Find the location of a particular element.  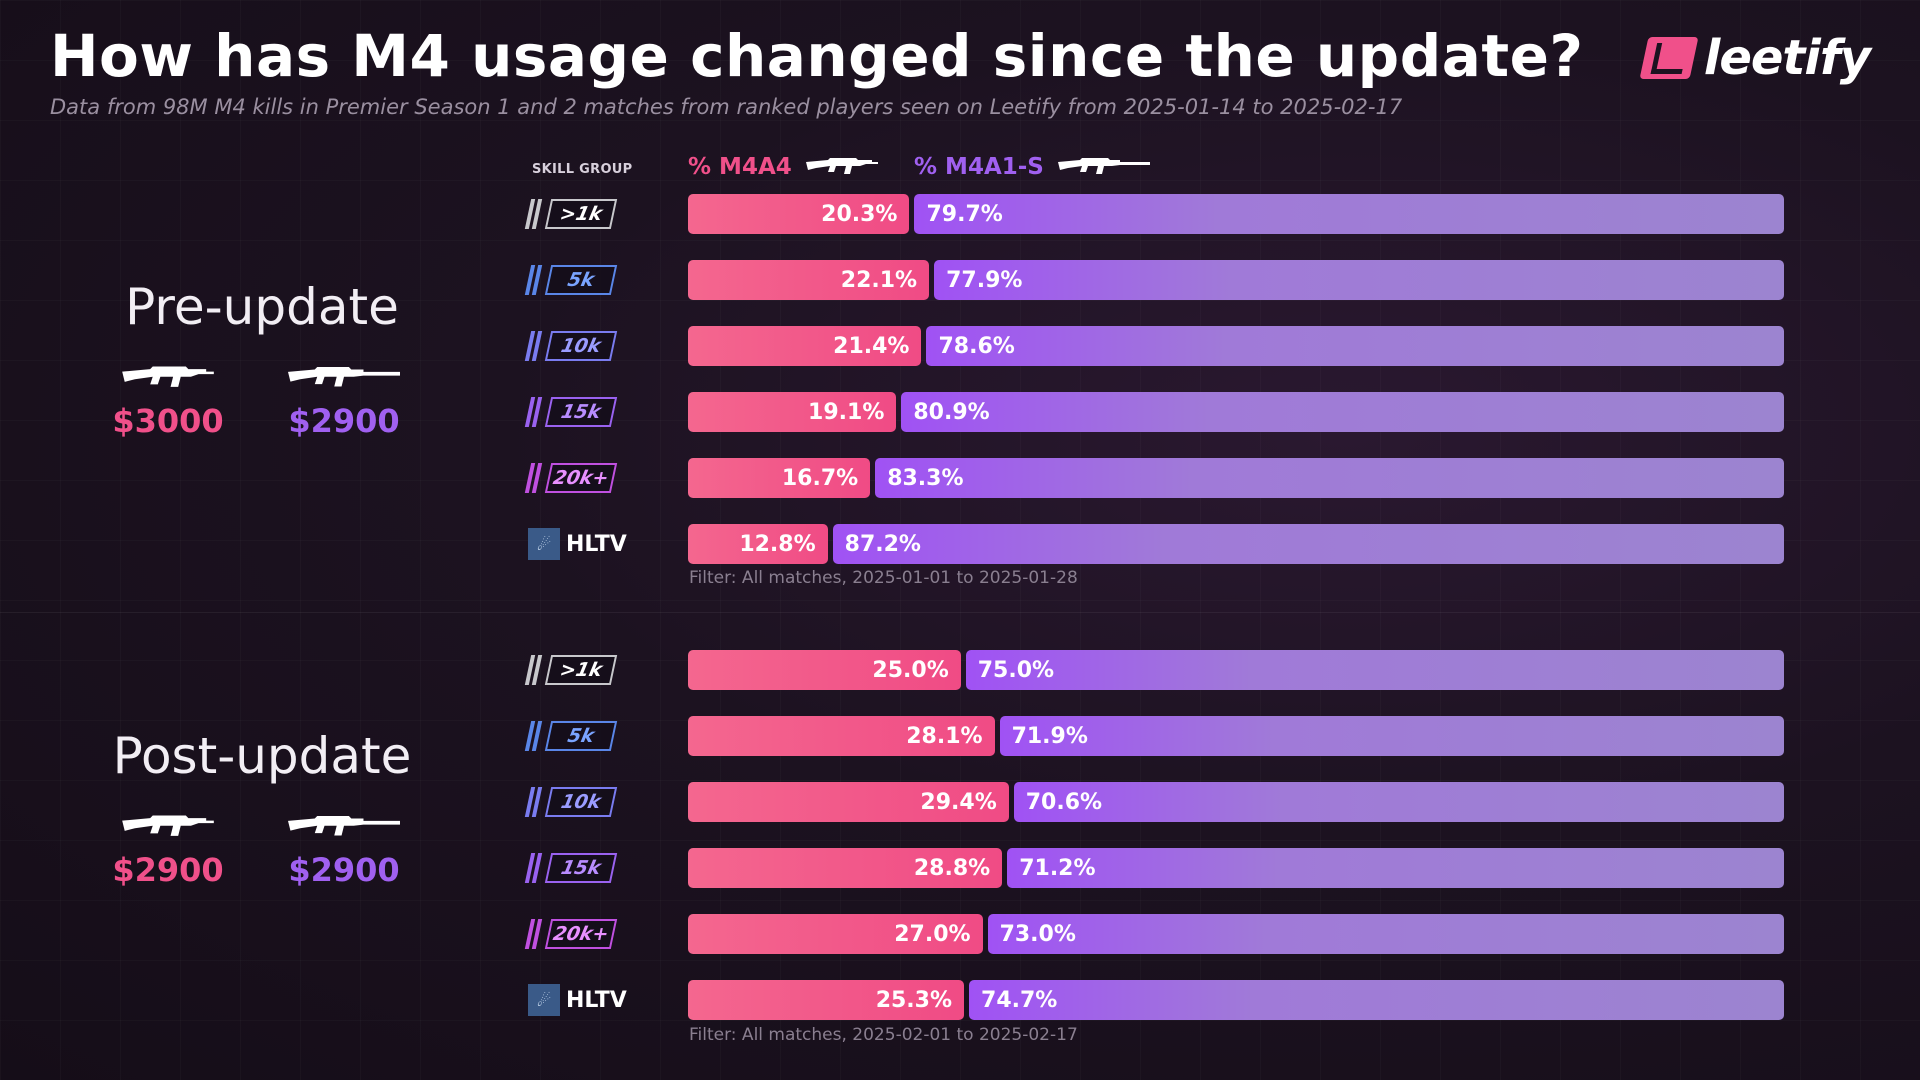

stacked-bar: 20.3% 79.7% is located at coordinates (1236, 214).